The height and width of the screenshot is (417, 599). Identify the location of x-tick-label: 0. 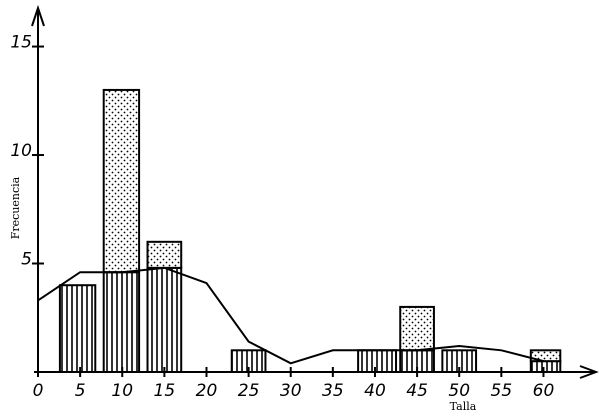
(38, 391).